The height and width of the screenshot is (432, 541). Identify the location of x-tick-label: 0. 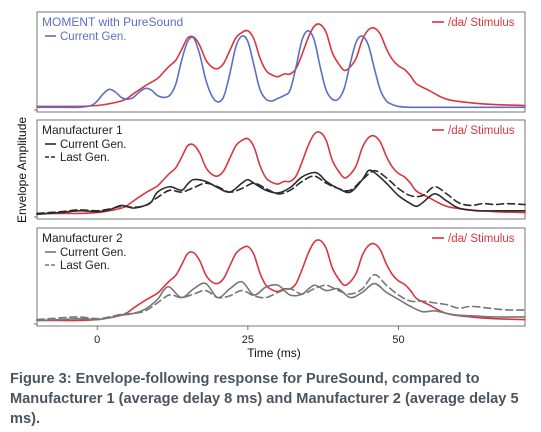
(97, 340).